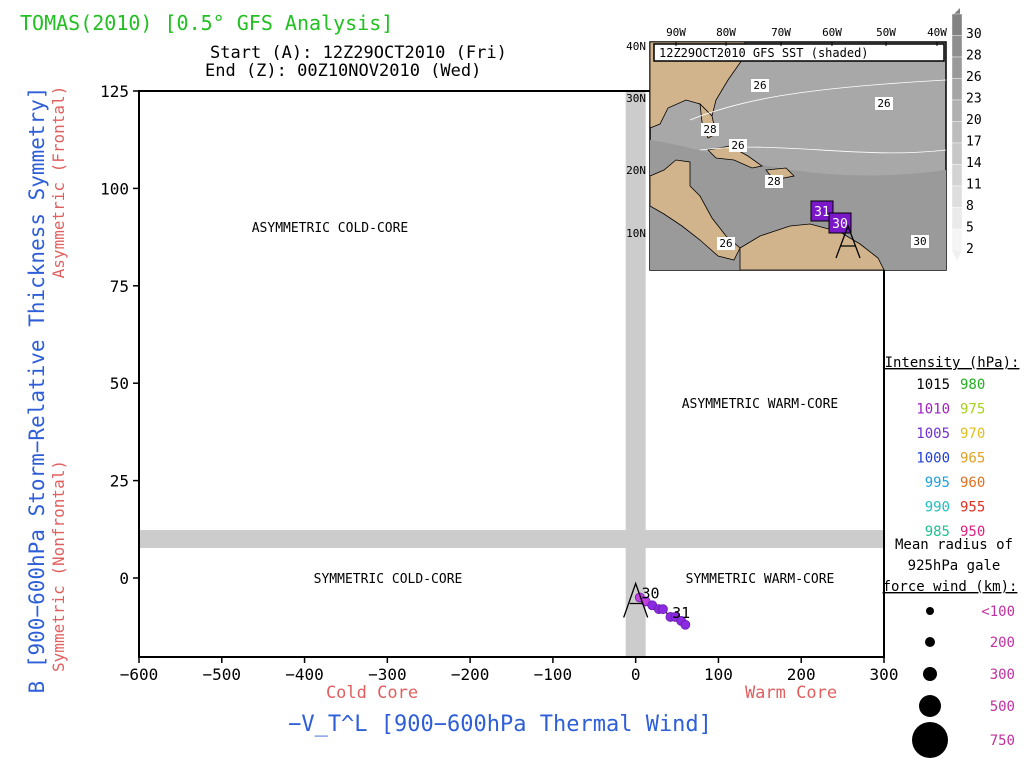  I want to click on intensity-value: 1010, so click(933, 410).